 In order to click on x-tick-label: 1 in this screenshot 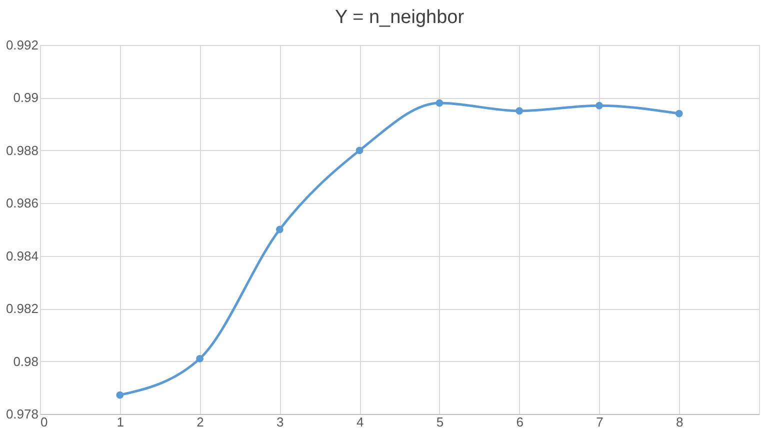, I will do `click(120, 422)`.